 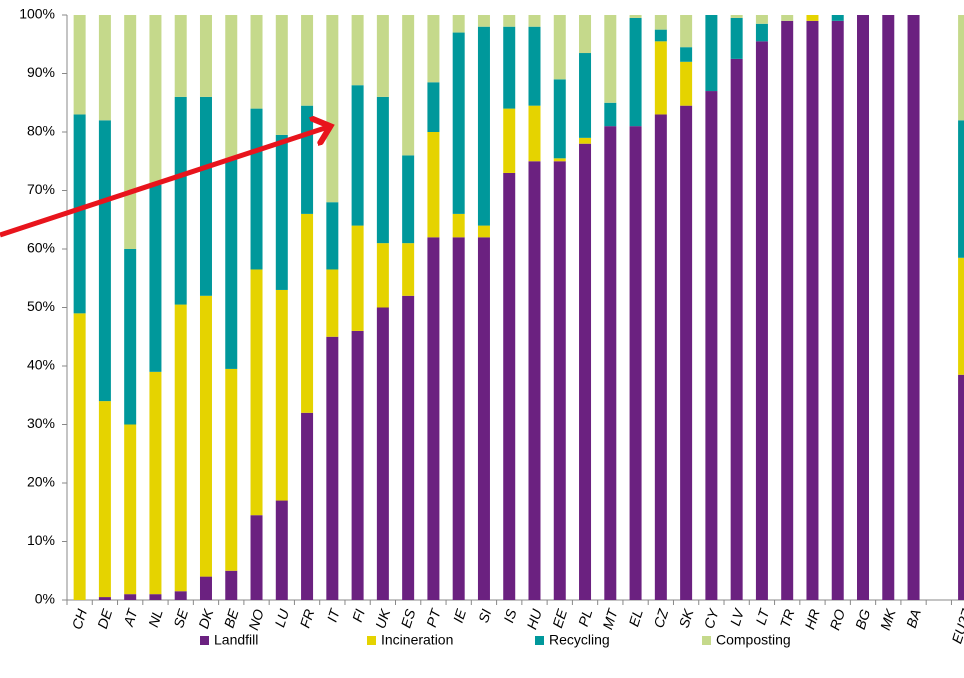 What do you see at coordinates (231, 618) in the screenshot?
I see `x-tick-label: BE` at bounding box center [231, 618].